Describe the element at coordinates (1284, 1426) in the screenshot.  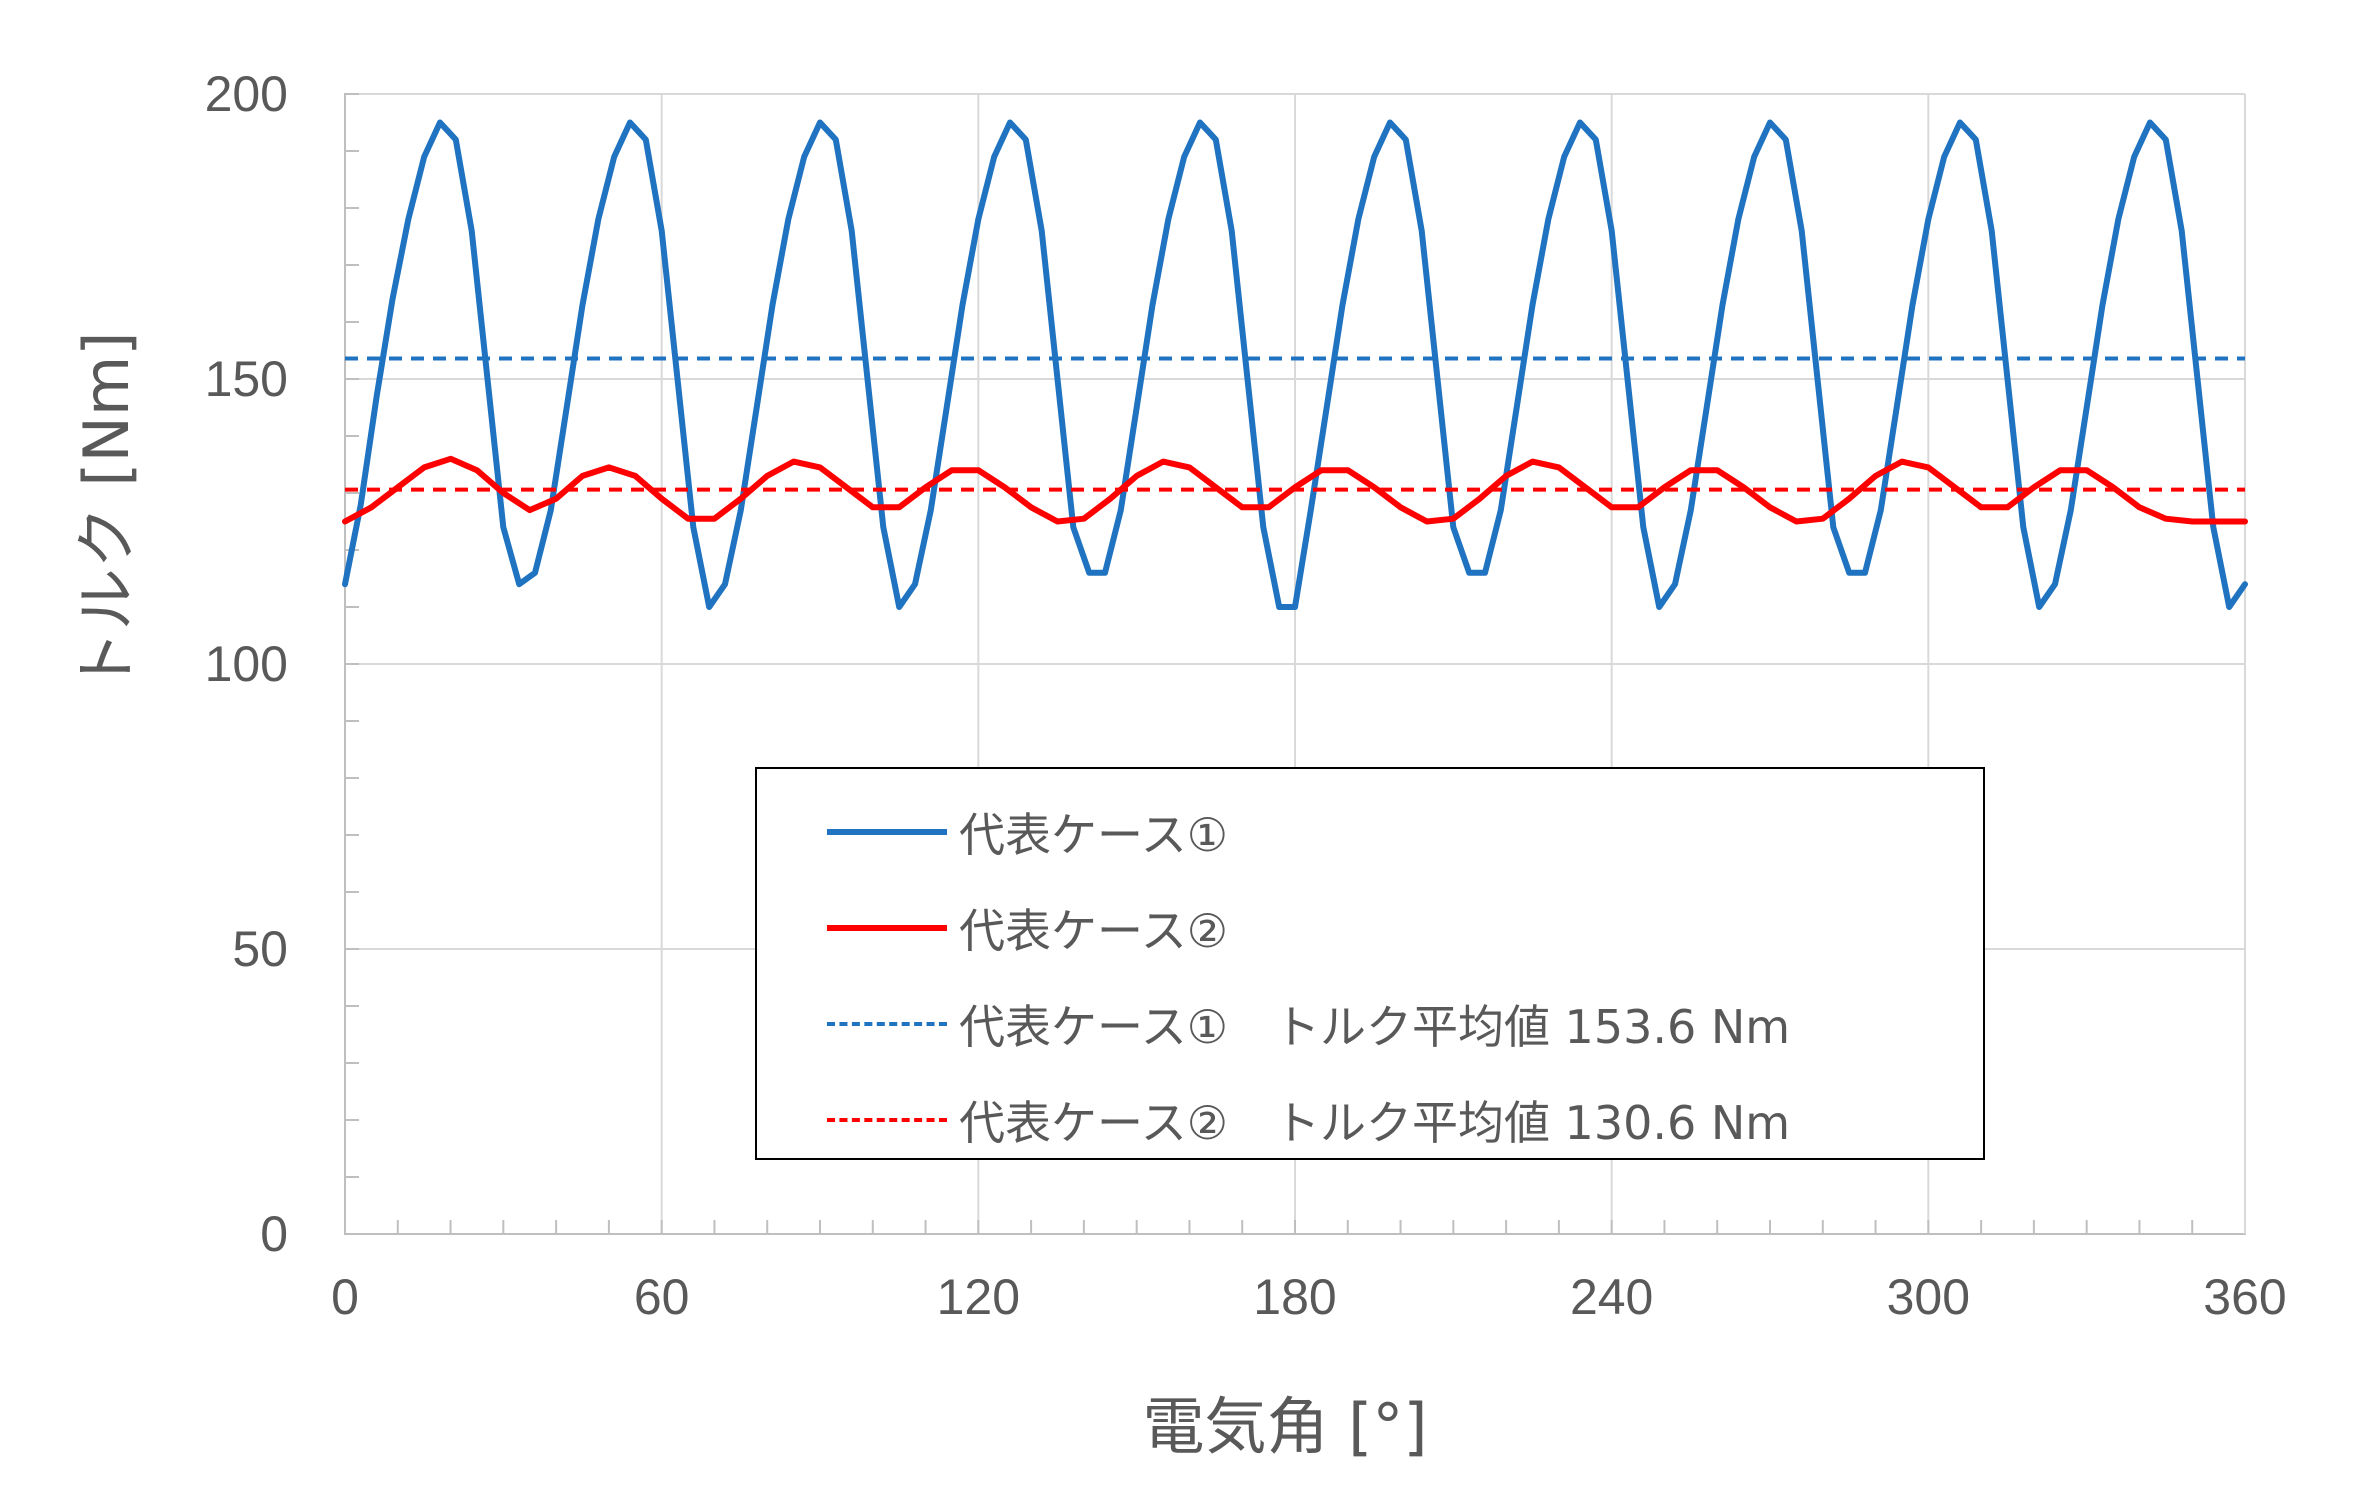
I see `x-axis-title: 電気角 [°]` at that location.